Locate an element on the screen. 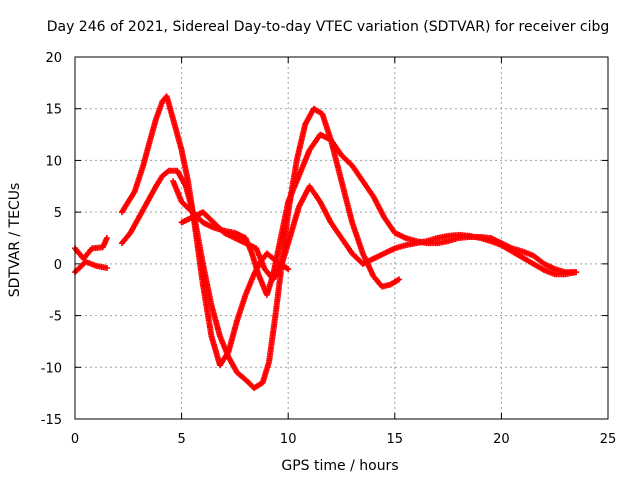 This screenshot has height=480, width=640. x-tick-label: 25 is located at coordinates (608, 439).